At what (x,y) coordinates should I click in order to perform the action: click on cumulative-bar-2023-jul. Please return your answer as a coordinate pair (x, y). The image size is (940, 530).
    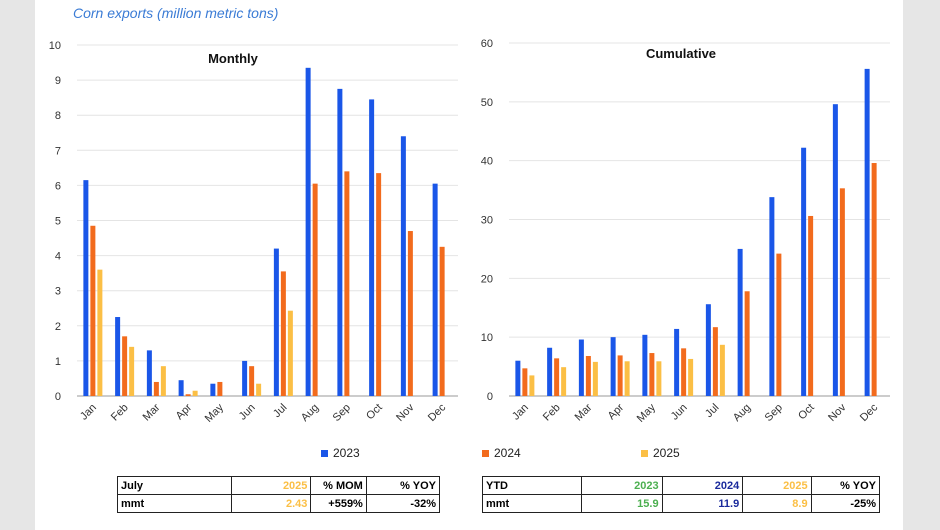
    Looking at the image, I should click on (708, 350).